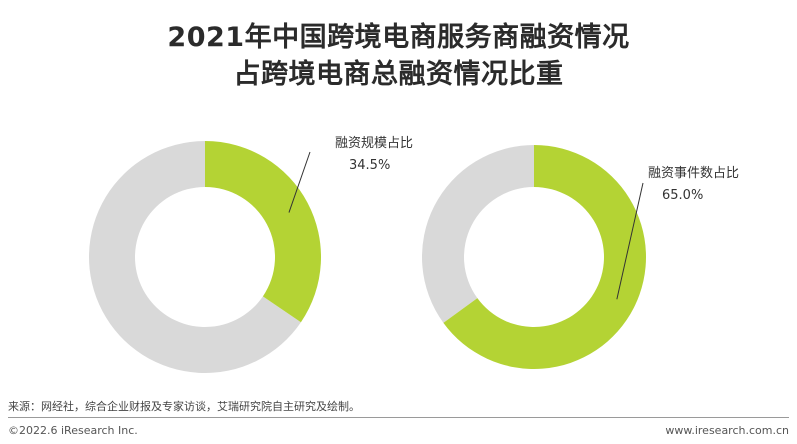 The image size is (797, 444). I want to click on donut-label: 融资事件数占比, so click(693, 173).